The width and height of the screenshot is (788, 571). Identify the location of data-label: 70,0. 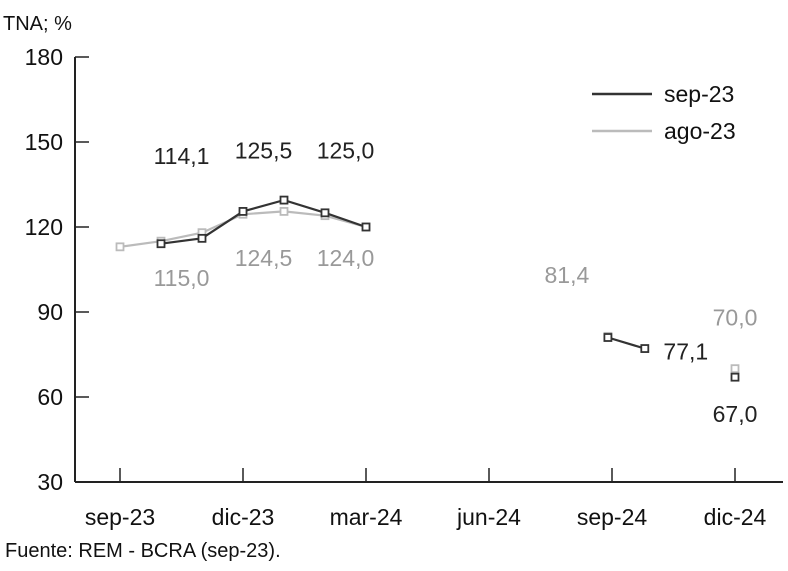
(735, 318).